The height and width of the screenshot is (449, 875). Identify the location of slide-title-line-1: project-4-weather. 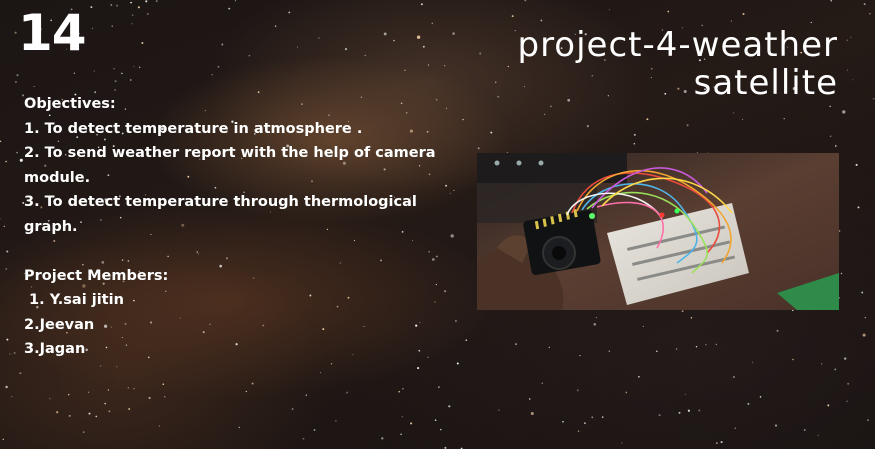
(677, 45).